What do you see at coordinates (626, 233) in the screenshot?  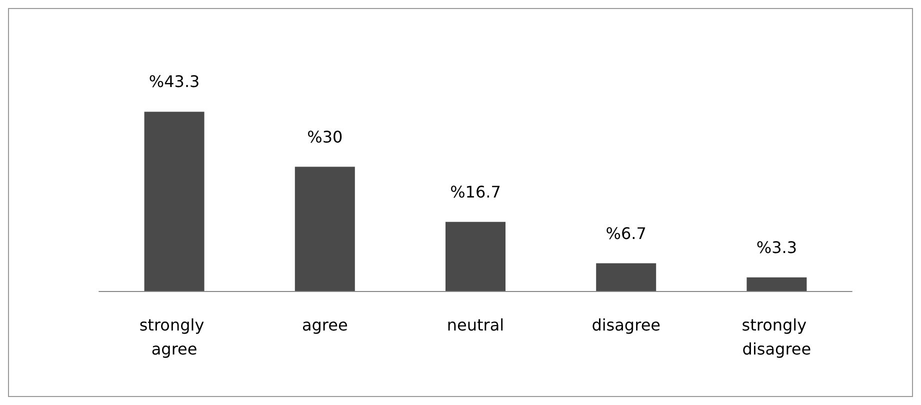 I see `data-label: %6.7` at bounding box center [626, 233].